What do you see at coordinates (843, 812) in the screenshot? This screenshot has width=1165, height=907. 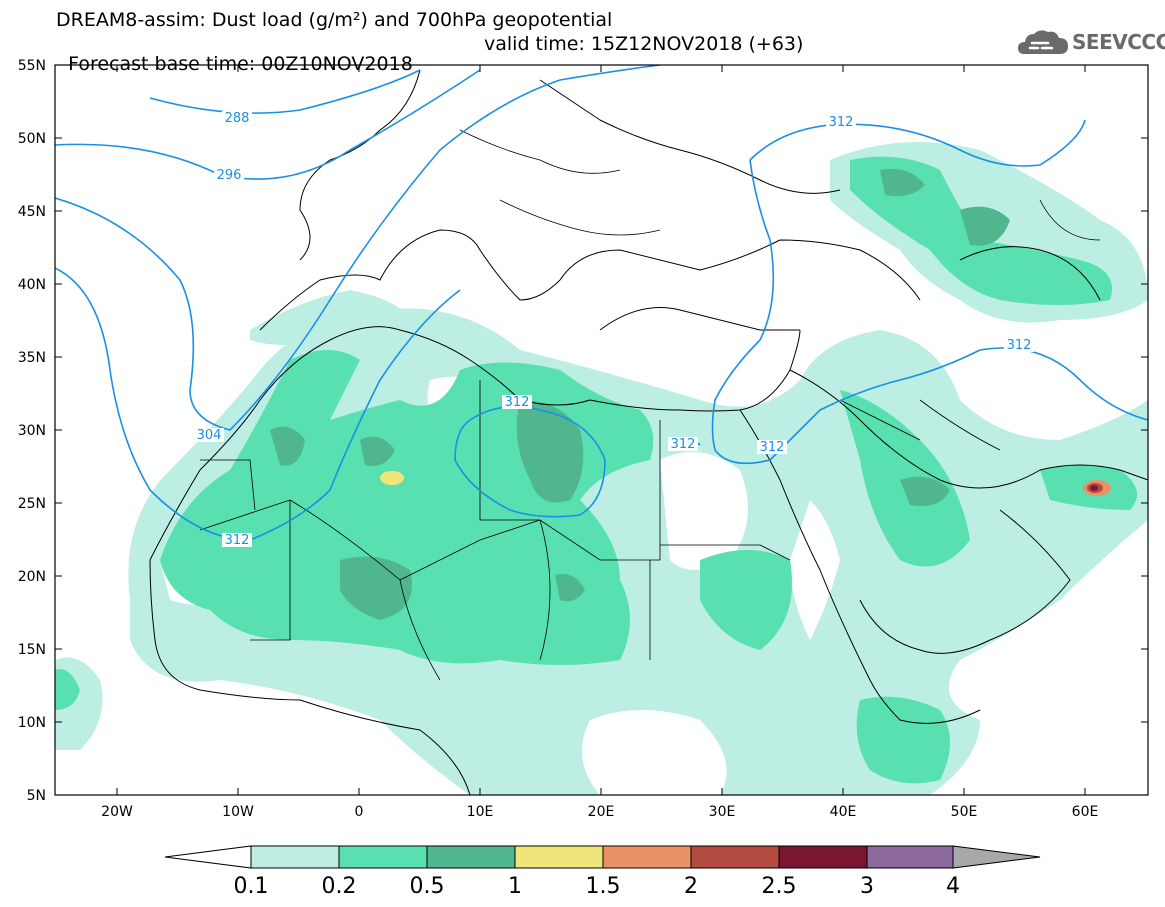 I see `lon-label: 40E` at bounding box center [843, 812].